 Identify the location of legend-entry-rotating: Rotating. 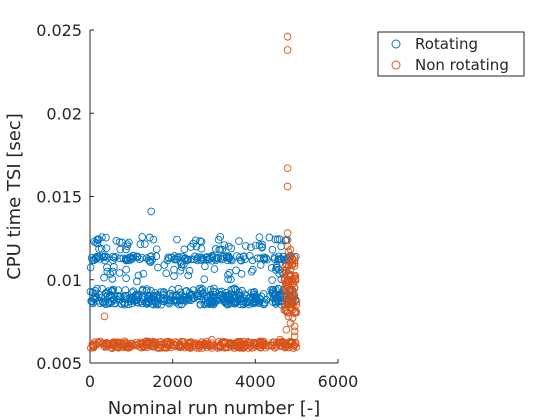
(446, 44).